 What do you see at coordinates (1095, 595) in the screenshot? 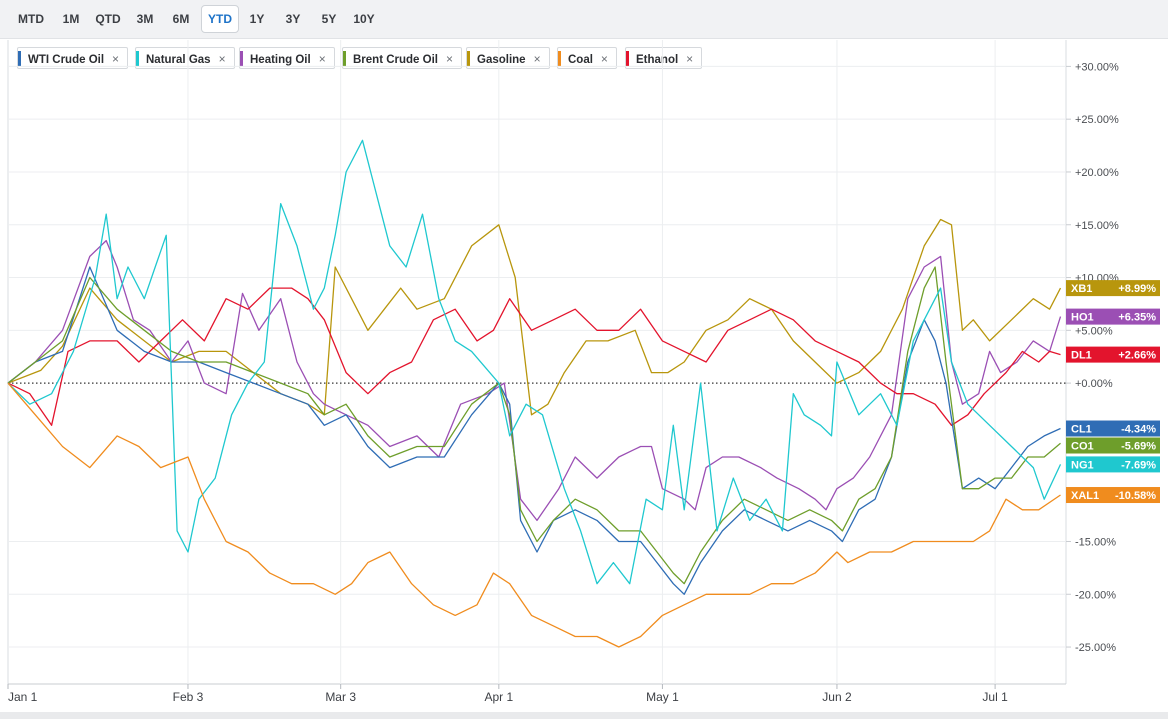
I see `y-tick-label: -20.00%` at bounding box center [1095, 595].